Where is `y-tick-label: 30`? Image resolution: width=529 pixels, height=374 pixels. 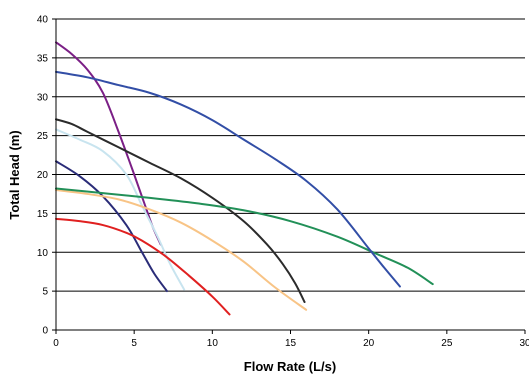
y-tick-label: 30 is located at coordinates (43, 97).